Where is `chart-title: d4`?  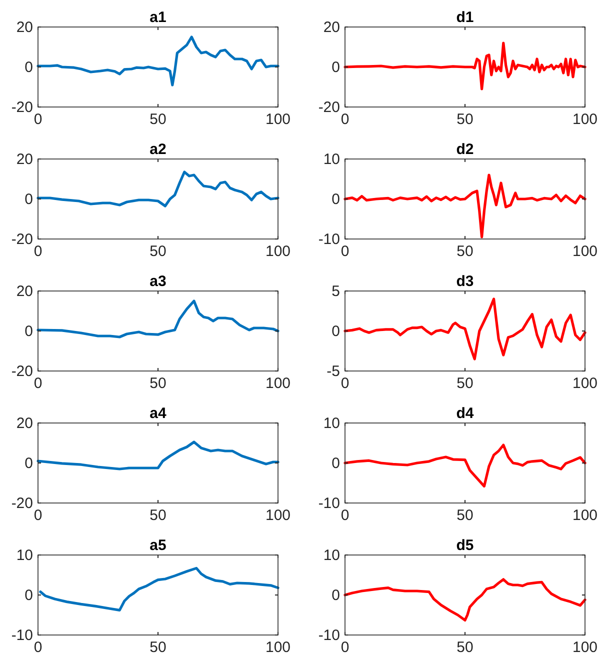 chart-title: d4 is located at coordinates (465, 413).